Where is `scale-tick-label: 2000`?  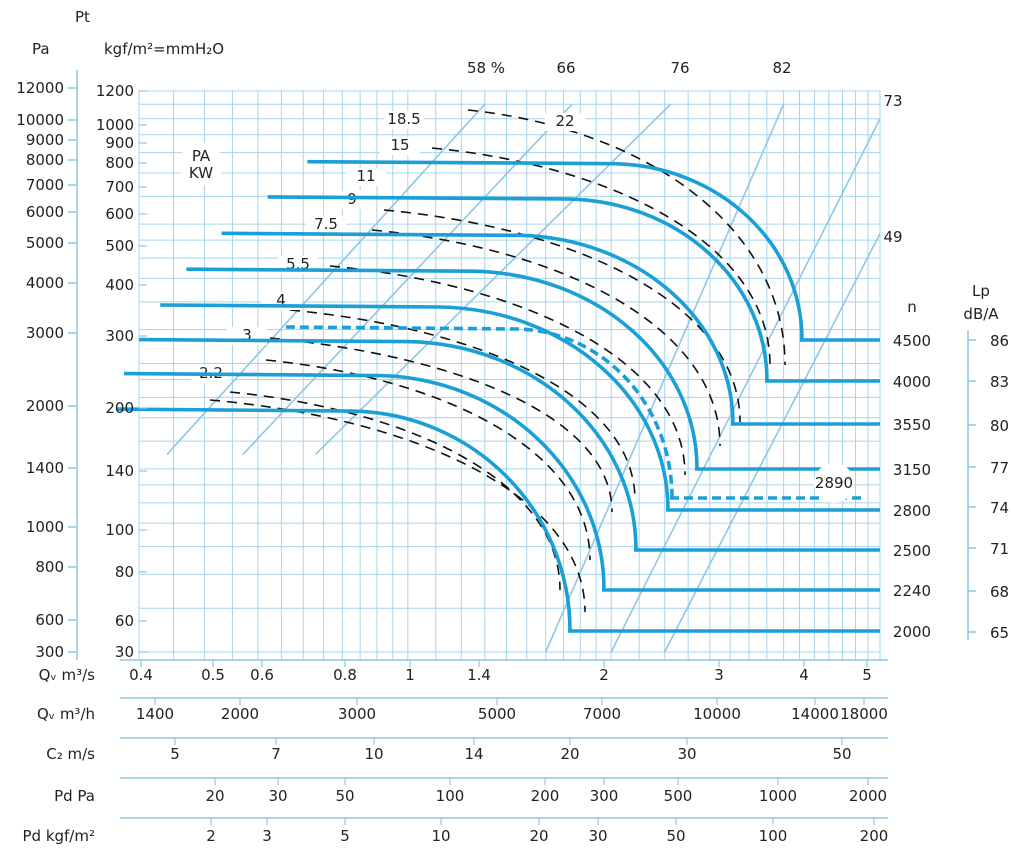
scale-tick-label: 2000 is located at coordinates (868, 796).